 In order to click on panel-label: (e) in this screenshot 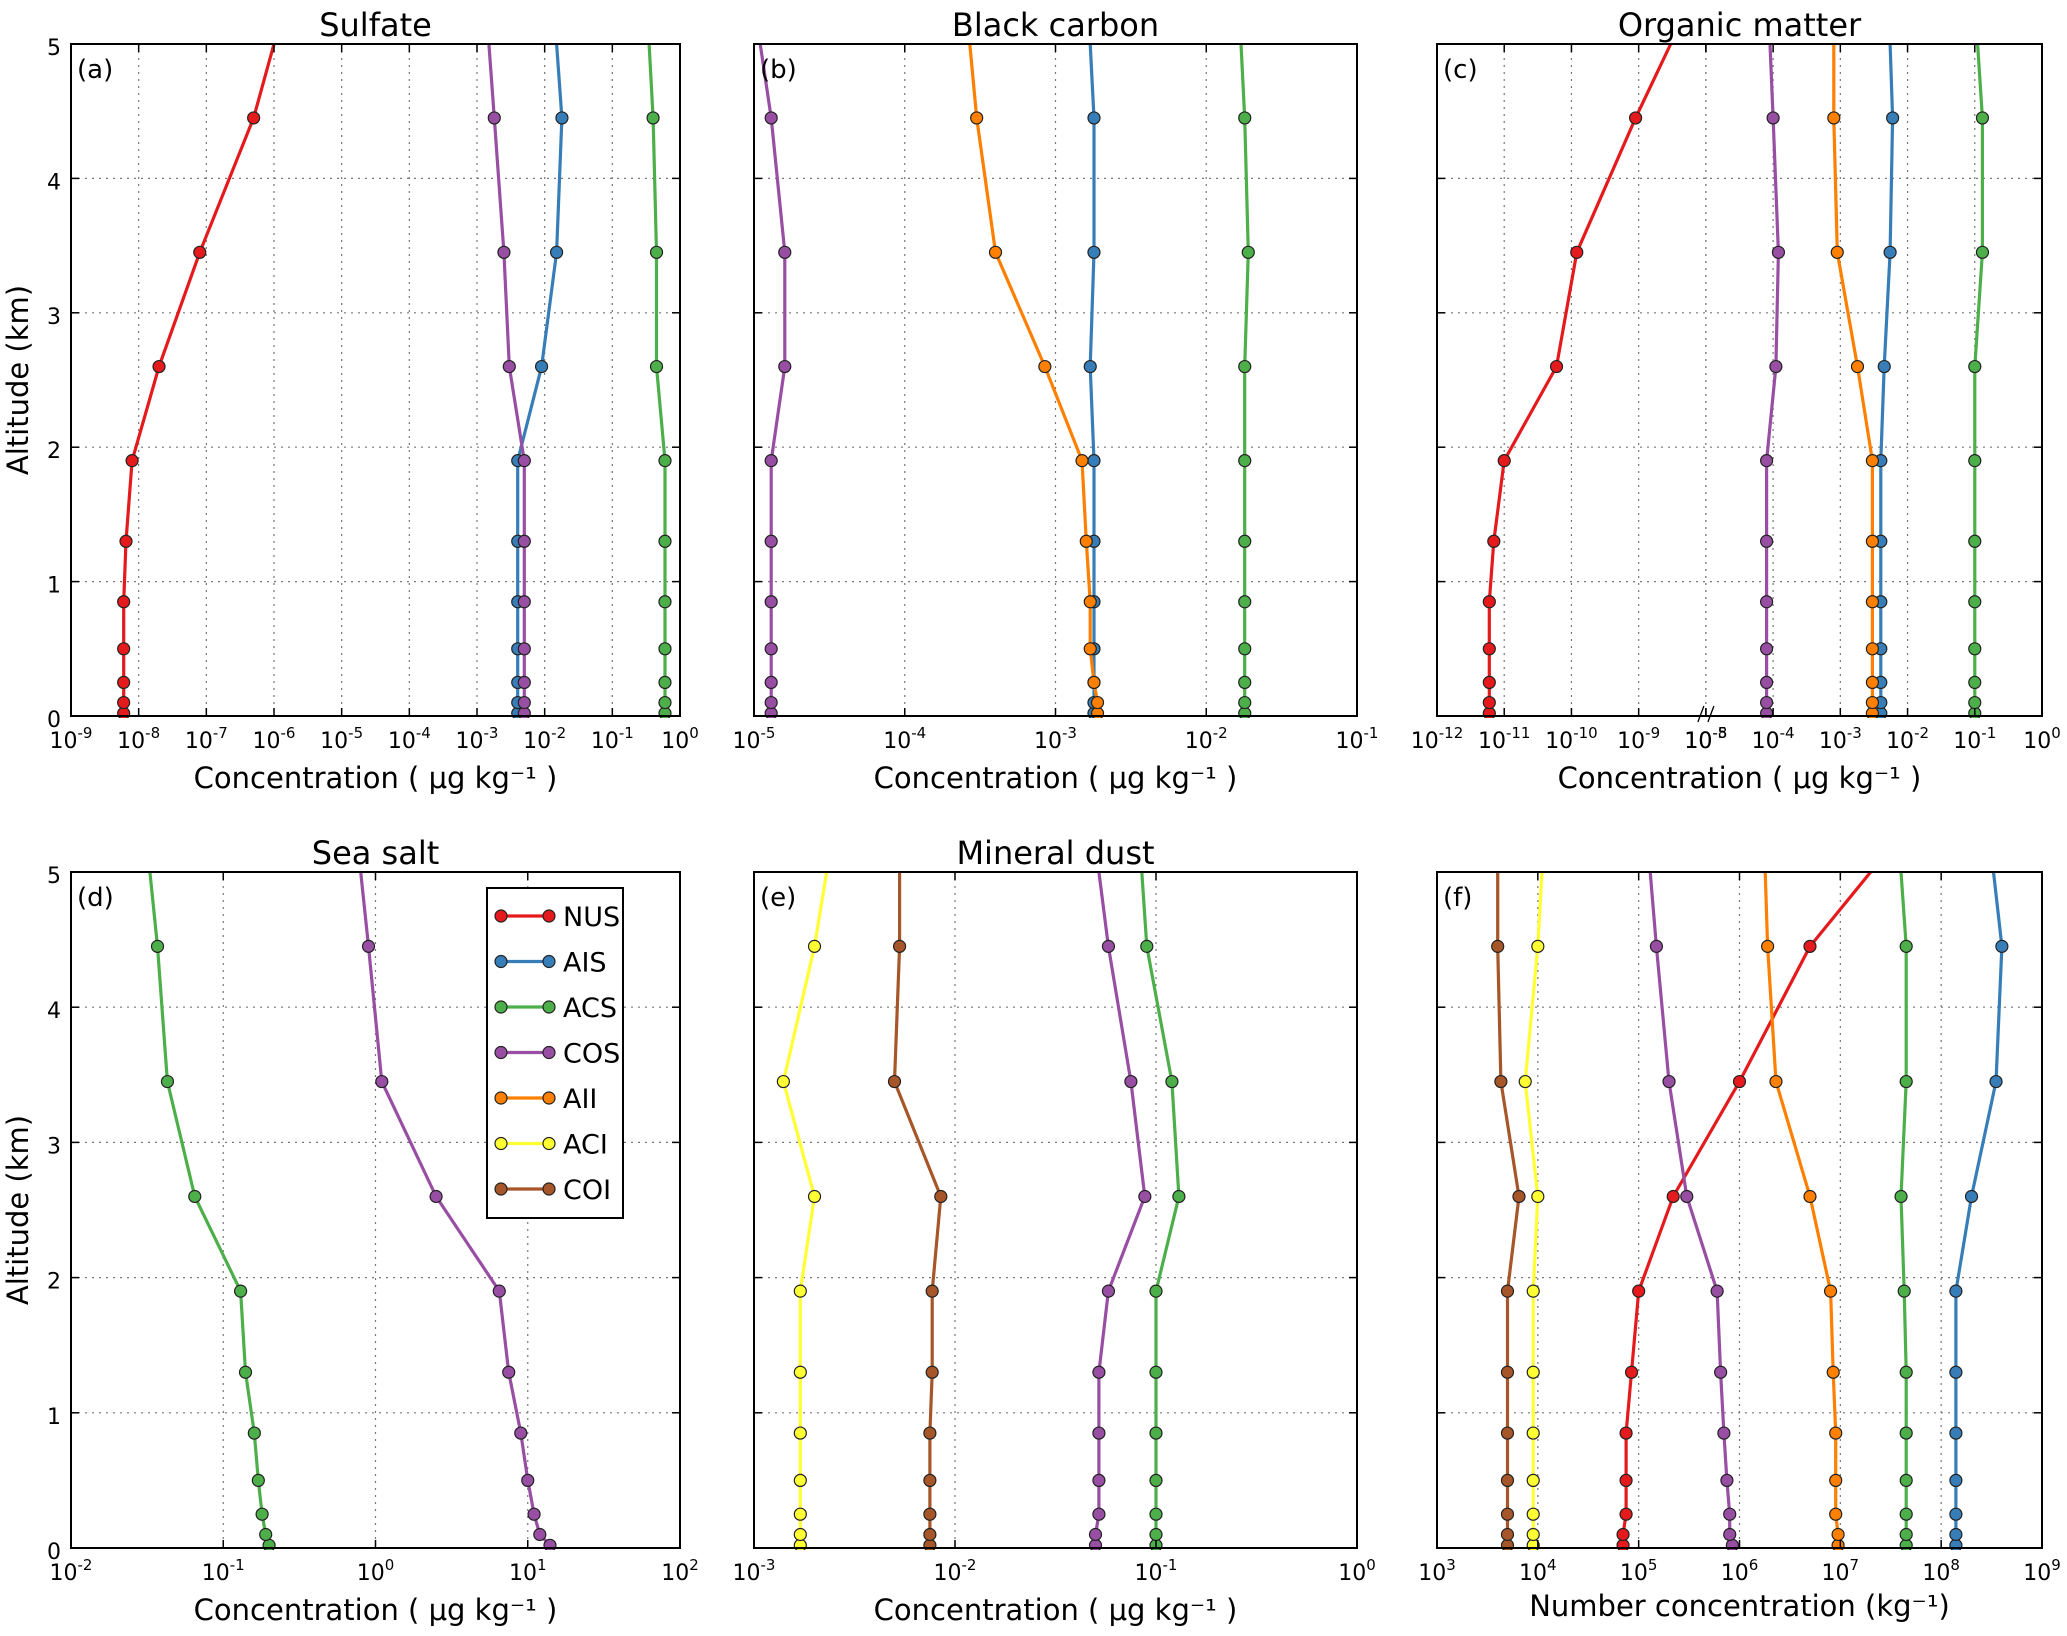, I will do `click(778, 898)`.